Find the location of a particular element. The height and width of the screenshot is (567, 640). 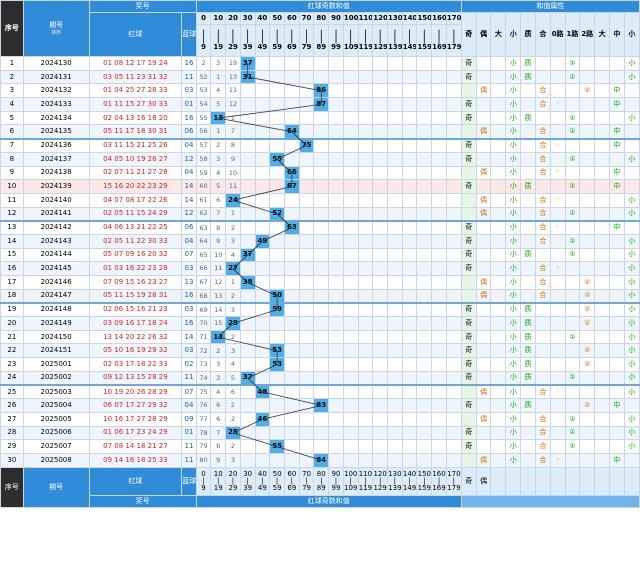

attr-cell-0: 奇 is located at coordinates (468, 446).